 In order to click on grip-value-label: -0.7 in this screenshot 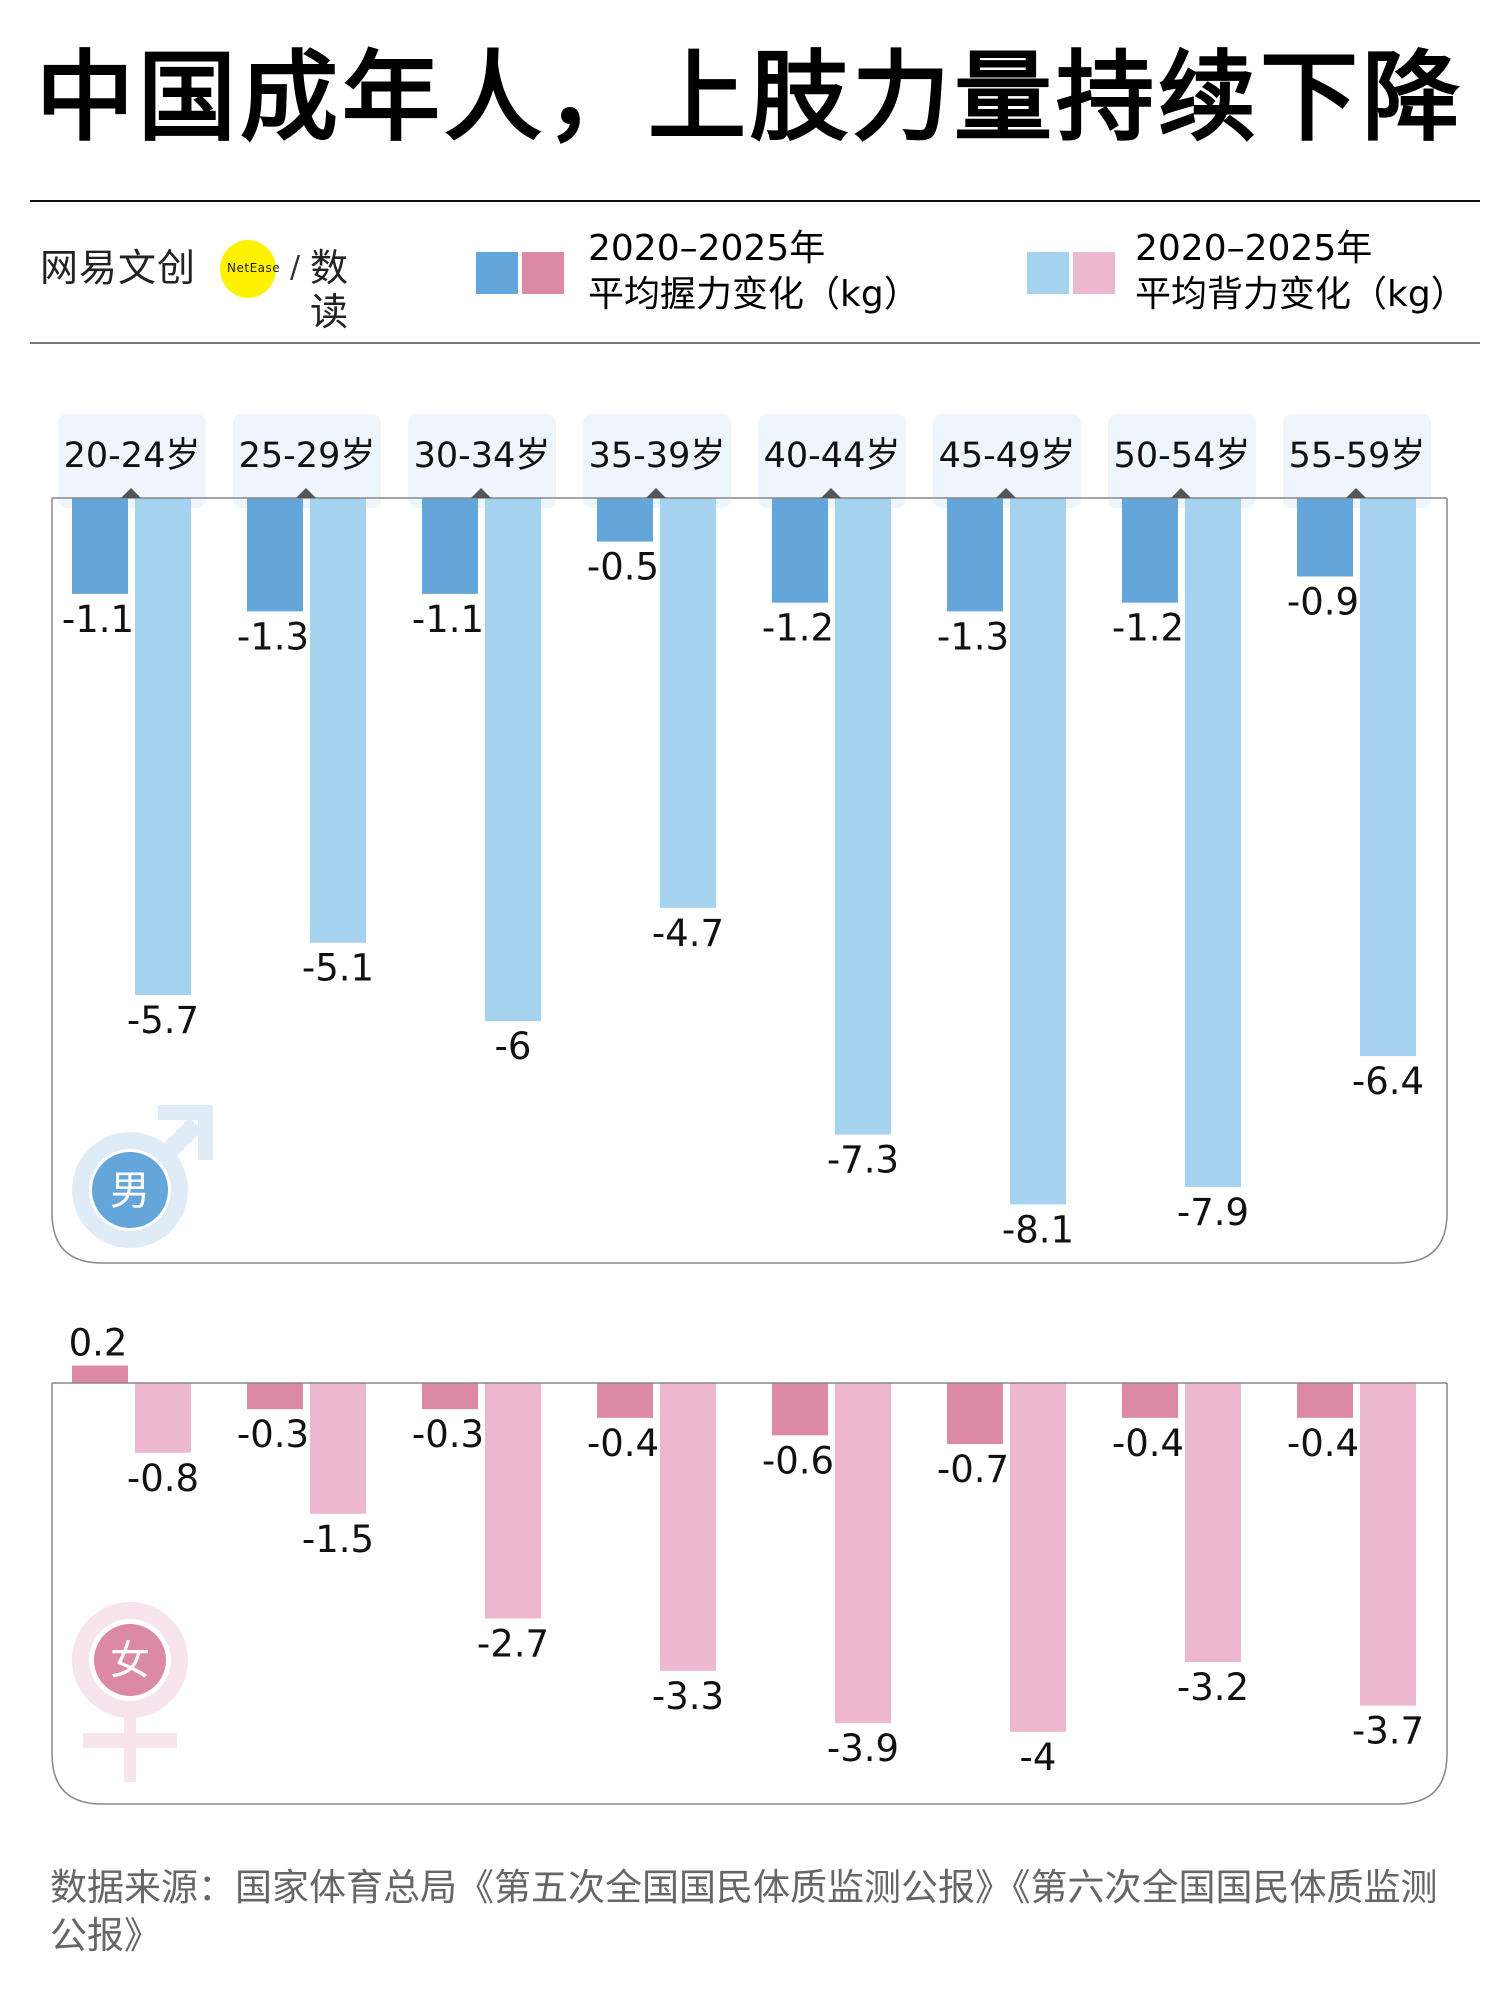, I will do `click(973, 1469)`.